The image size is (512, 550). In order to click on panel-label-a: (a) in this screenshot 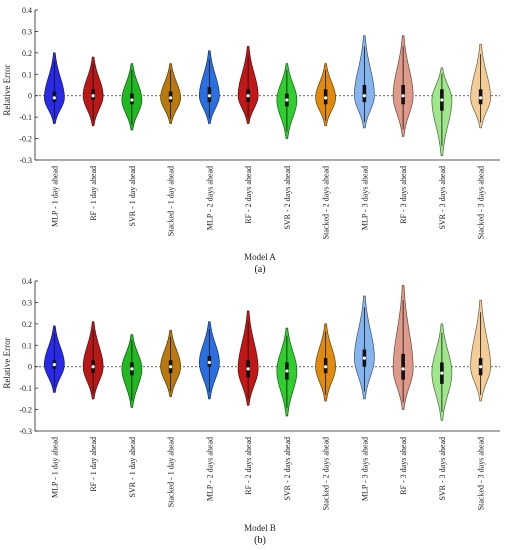, I will do `click(259, 269)`.